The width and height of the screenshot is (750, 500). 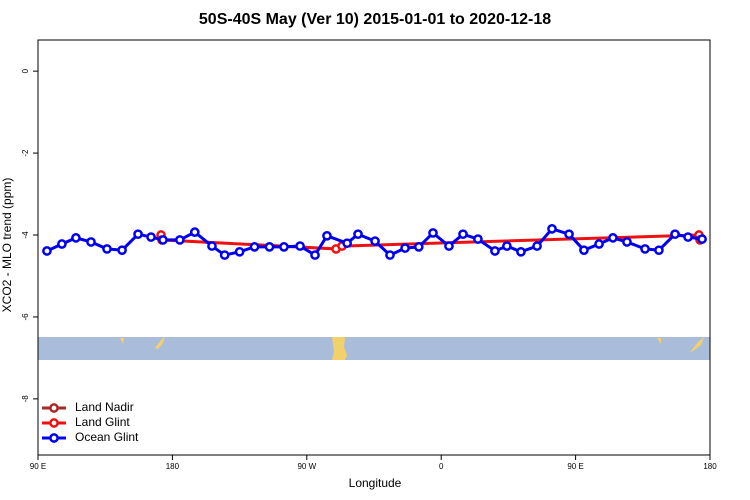 What do you see at coordinates (25, 317) in the screenshot?
I see `y-tick-label: -6` at bounding box center [25, 317].